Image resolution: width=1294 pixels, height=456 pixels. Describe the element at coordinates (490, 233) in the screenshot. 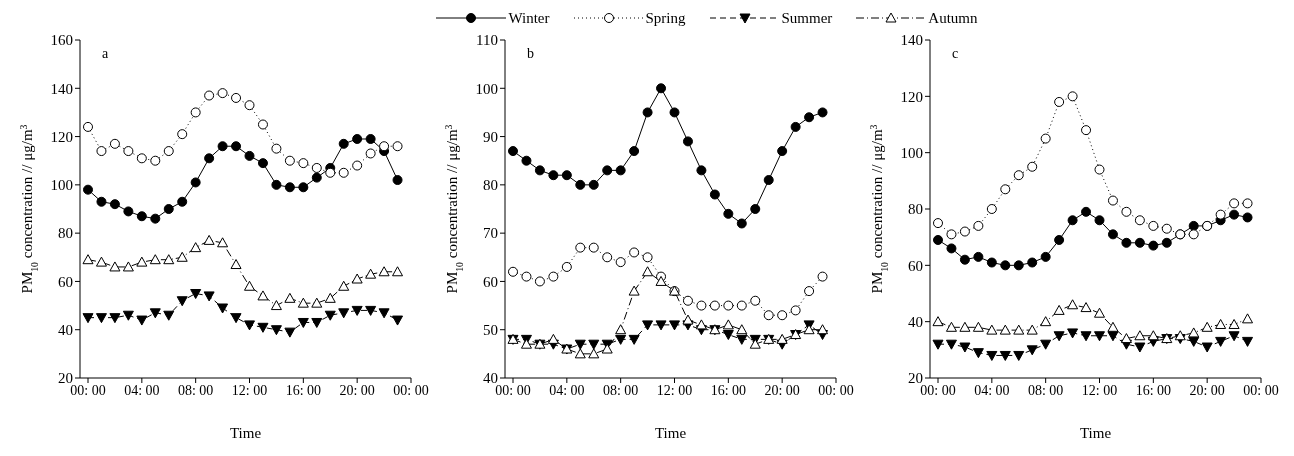

I see `y-tick-label: 70` at that location.